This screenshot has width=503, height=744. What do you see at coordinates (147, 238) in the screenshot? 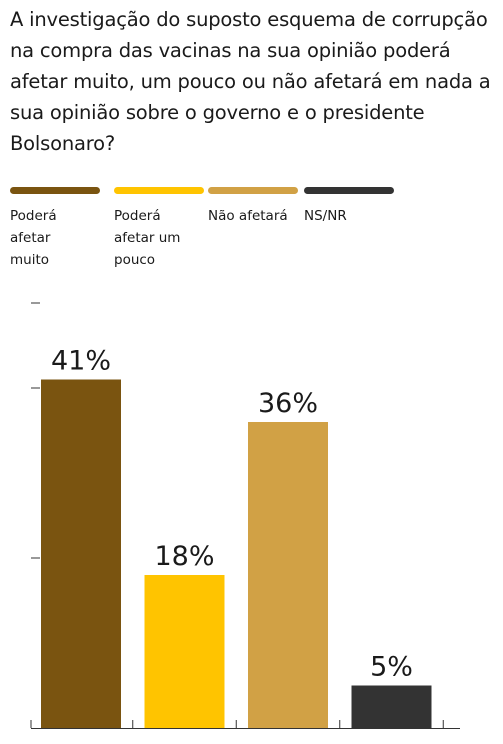
I see `legend-label: Poderá afetar um pouco` at bounding box center [147, 238].